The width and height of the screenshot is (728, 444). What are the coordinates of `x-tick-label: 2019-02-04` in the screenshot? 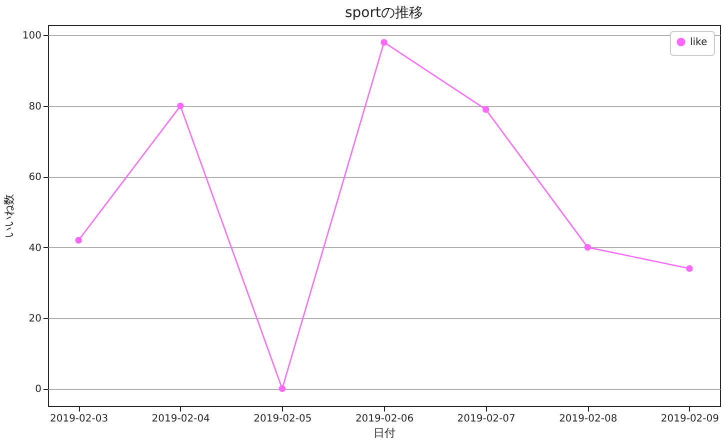 It's located at (181, 419).